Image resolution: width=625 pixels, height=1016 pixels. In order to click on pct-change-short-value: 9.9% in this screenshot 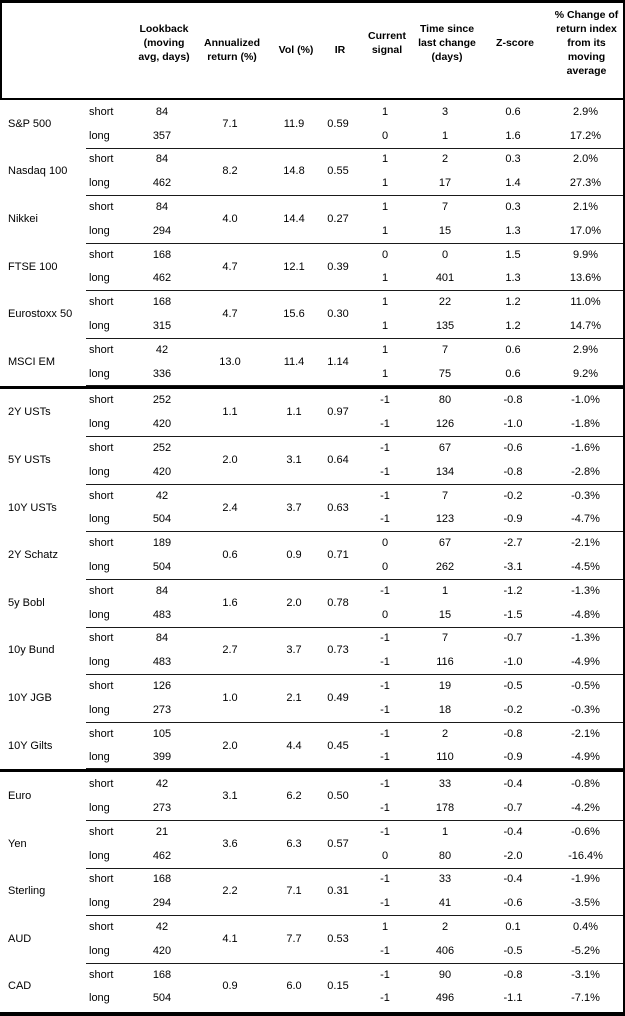, I will do `click(585, 254)`.